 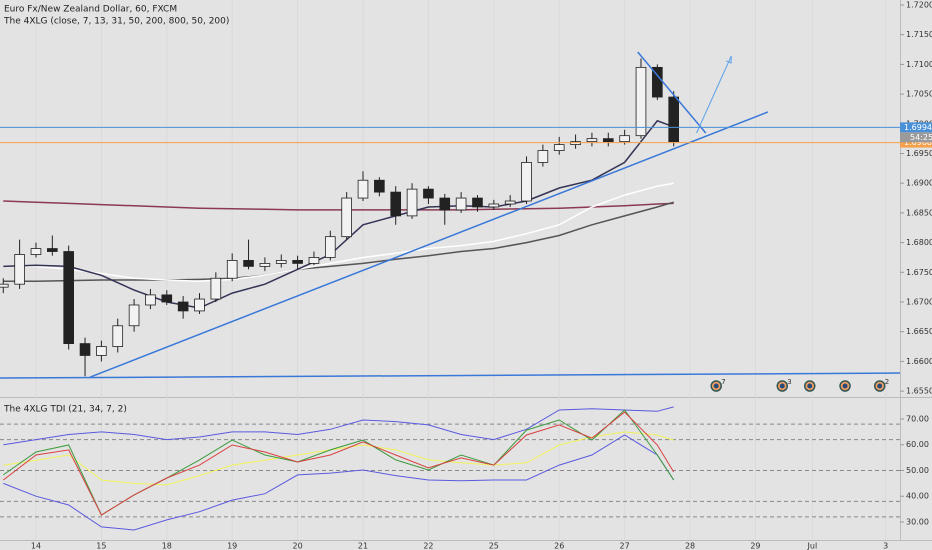 I want to click on x-tick-label: 28, so click(x=690, y=546).